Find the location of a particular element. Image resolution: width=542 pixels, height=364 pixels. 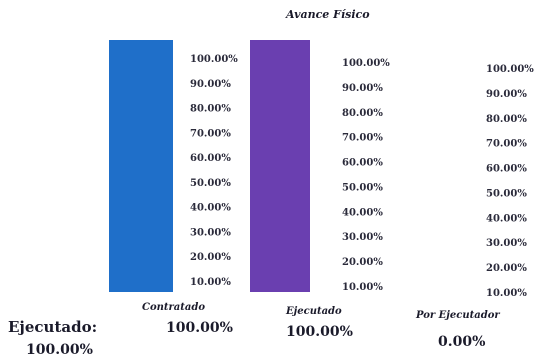

summary-label: Ejecutado: is located at coordinates (53, 327).